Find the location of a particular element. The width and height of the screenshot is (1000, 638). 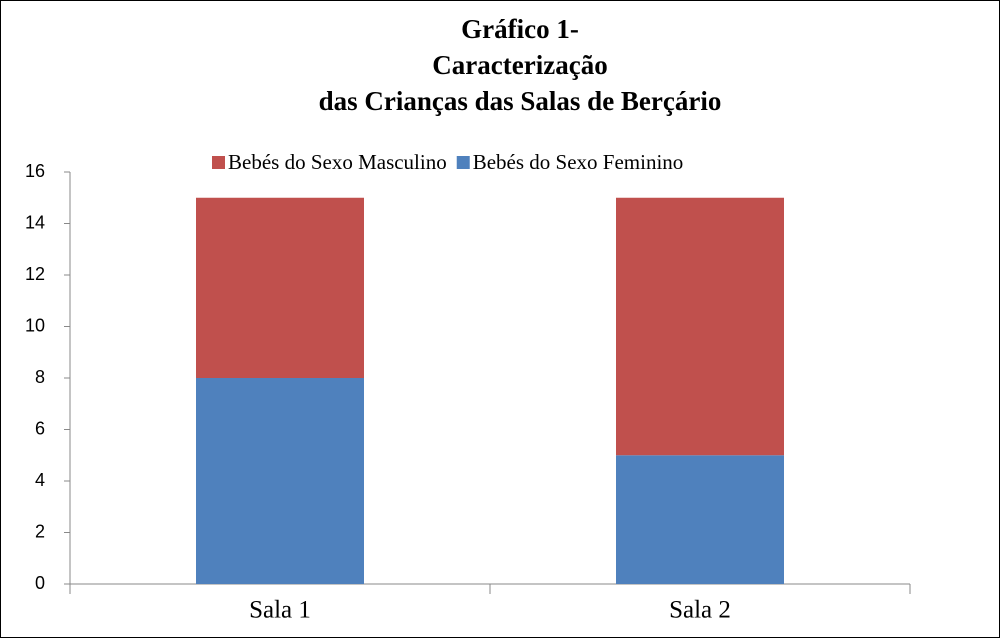

legend-label: Bebés do Sexo Feminino is located at coordinates (578, 162).